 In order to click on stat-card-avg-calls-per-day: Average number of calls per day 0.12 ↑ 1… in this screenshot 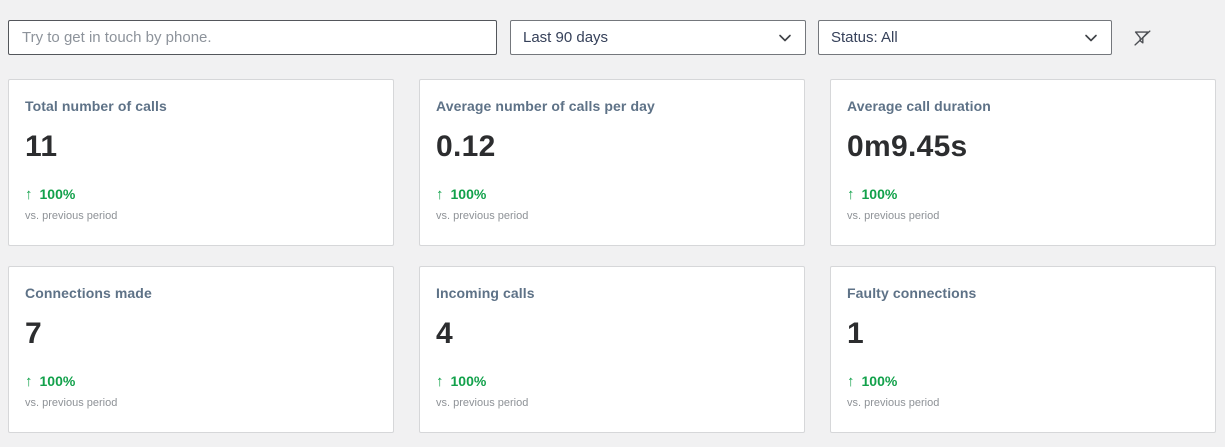, I will do `click(612, 162)`.